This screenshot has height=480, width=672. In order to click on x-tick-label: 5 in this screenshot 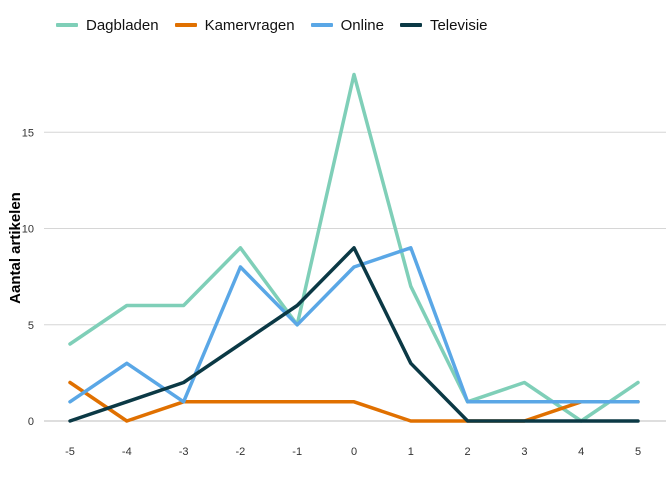, I will do `click(638, 452)`.